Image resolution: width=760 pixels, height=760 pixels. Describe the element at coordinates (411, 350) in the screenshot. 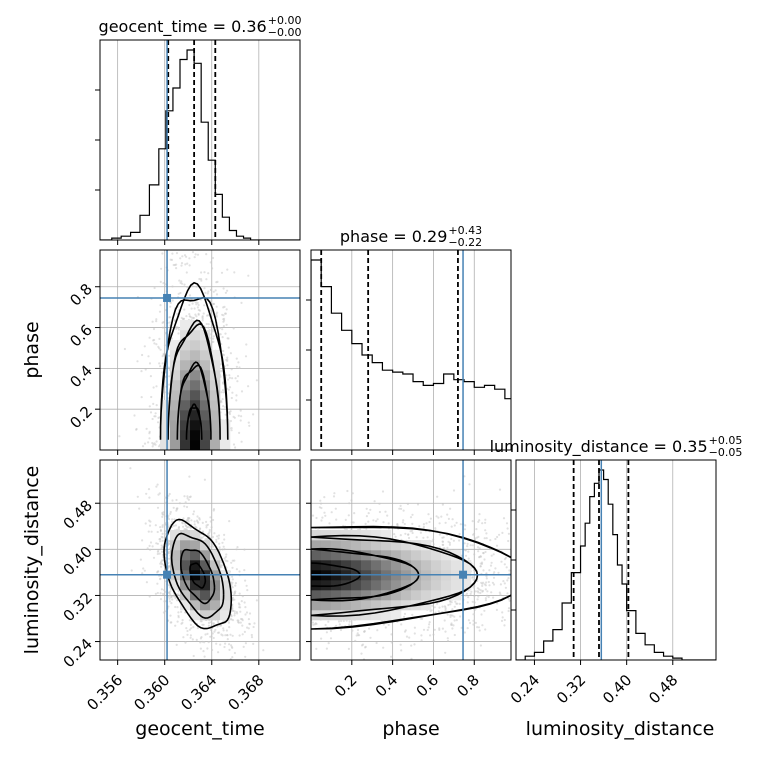

I see `panel-border` at that location.